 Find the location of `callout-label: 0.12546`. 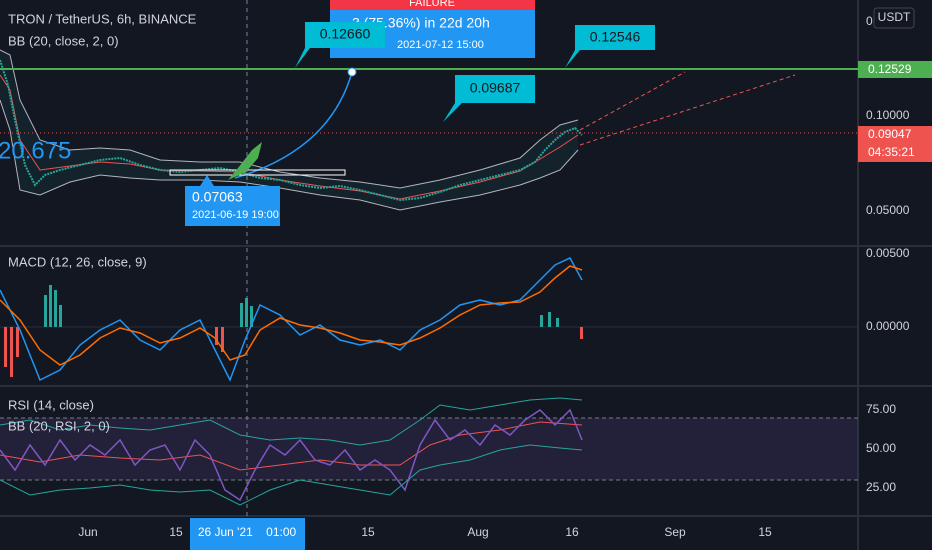

callout-label: 0.12546 is located at coordinates (615, 37).